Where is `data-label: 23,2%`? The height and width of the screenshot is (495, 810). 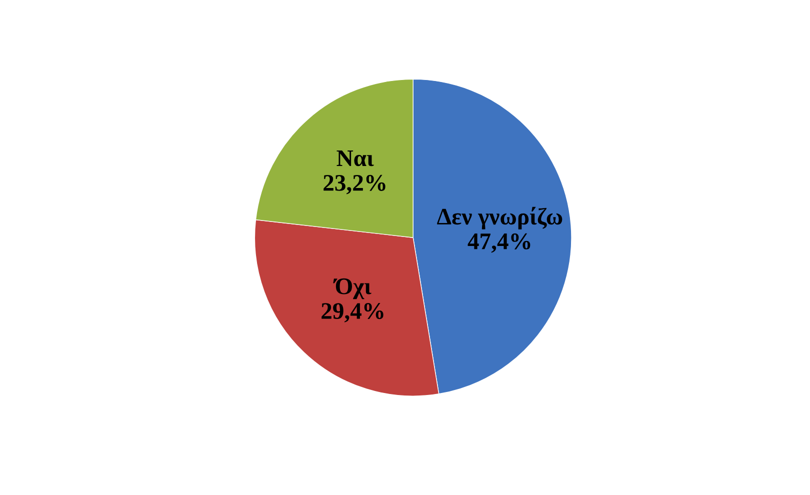 data-label: 23,2% is located at coordinates (355, 184).